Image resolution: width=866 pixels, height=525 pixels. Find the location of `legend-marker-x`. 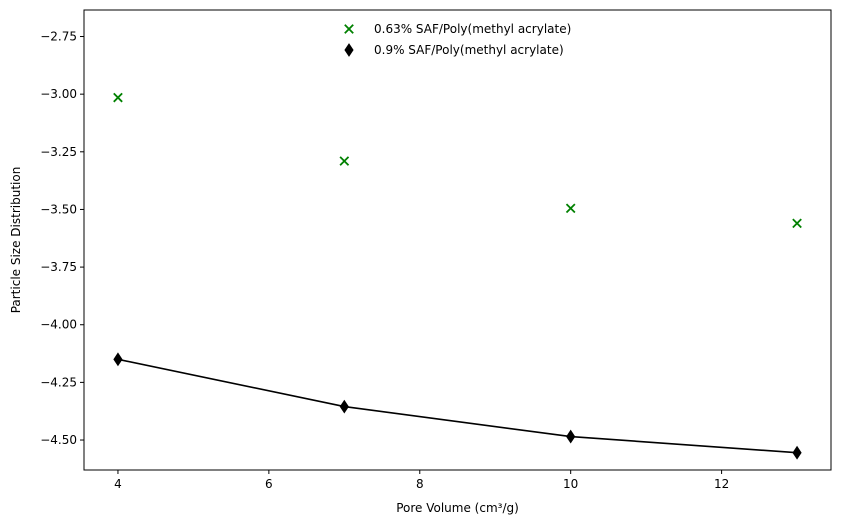

legend-marker-x is located at coordinates (349, 29).